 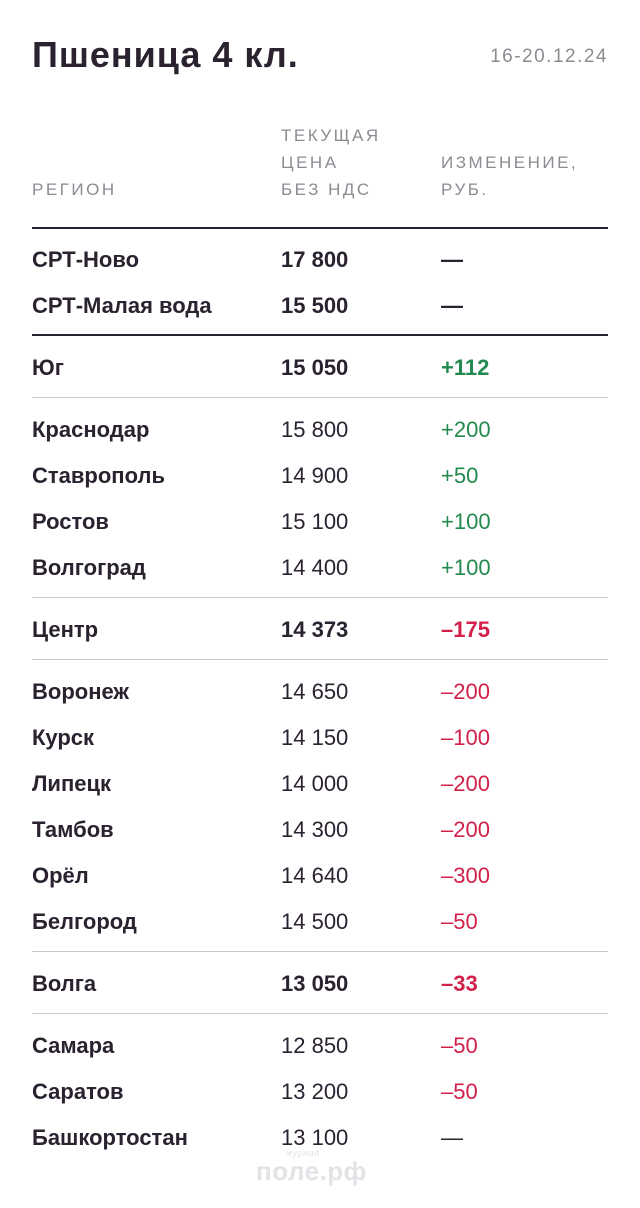 What do you see at coordinates (98, 475) in the screenshot?
I see `region-cell: Ставрополь` at bounding box center [98, 475].